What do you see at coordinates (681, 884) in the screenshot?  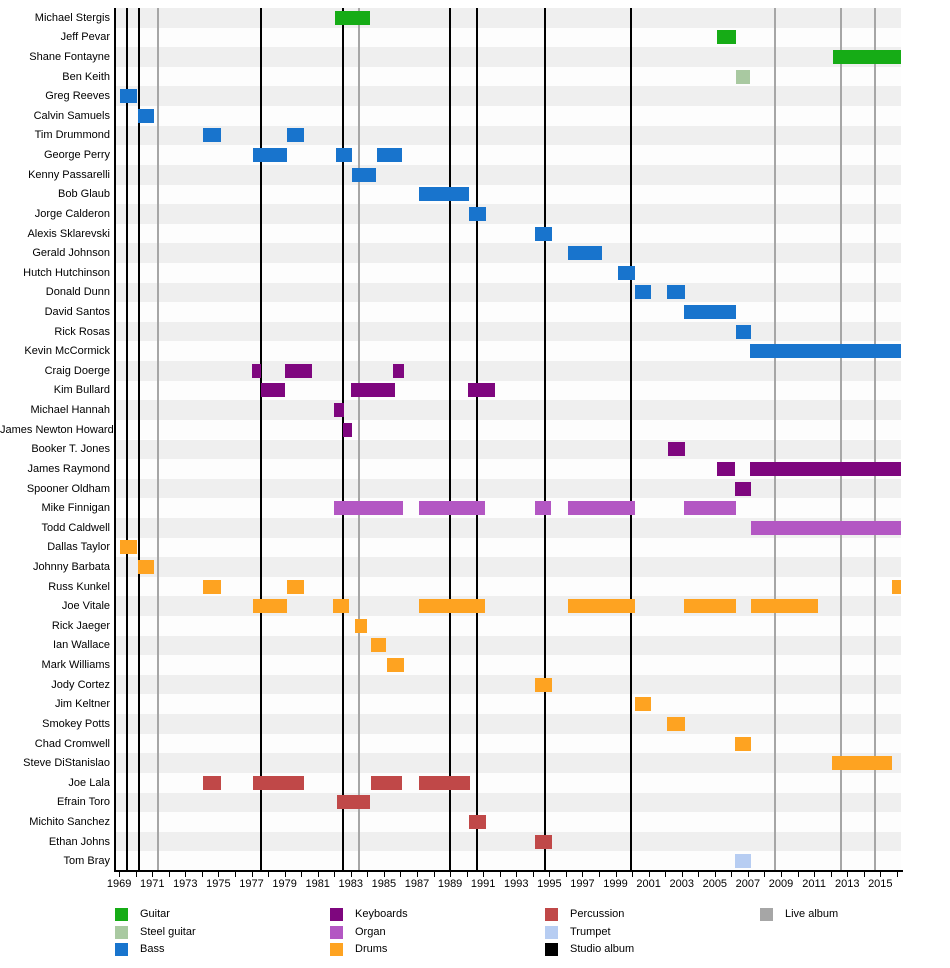 I see `x-axis-tick-label: 2003` at bounding box center [681, 884].